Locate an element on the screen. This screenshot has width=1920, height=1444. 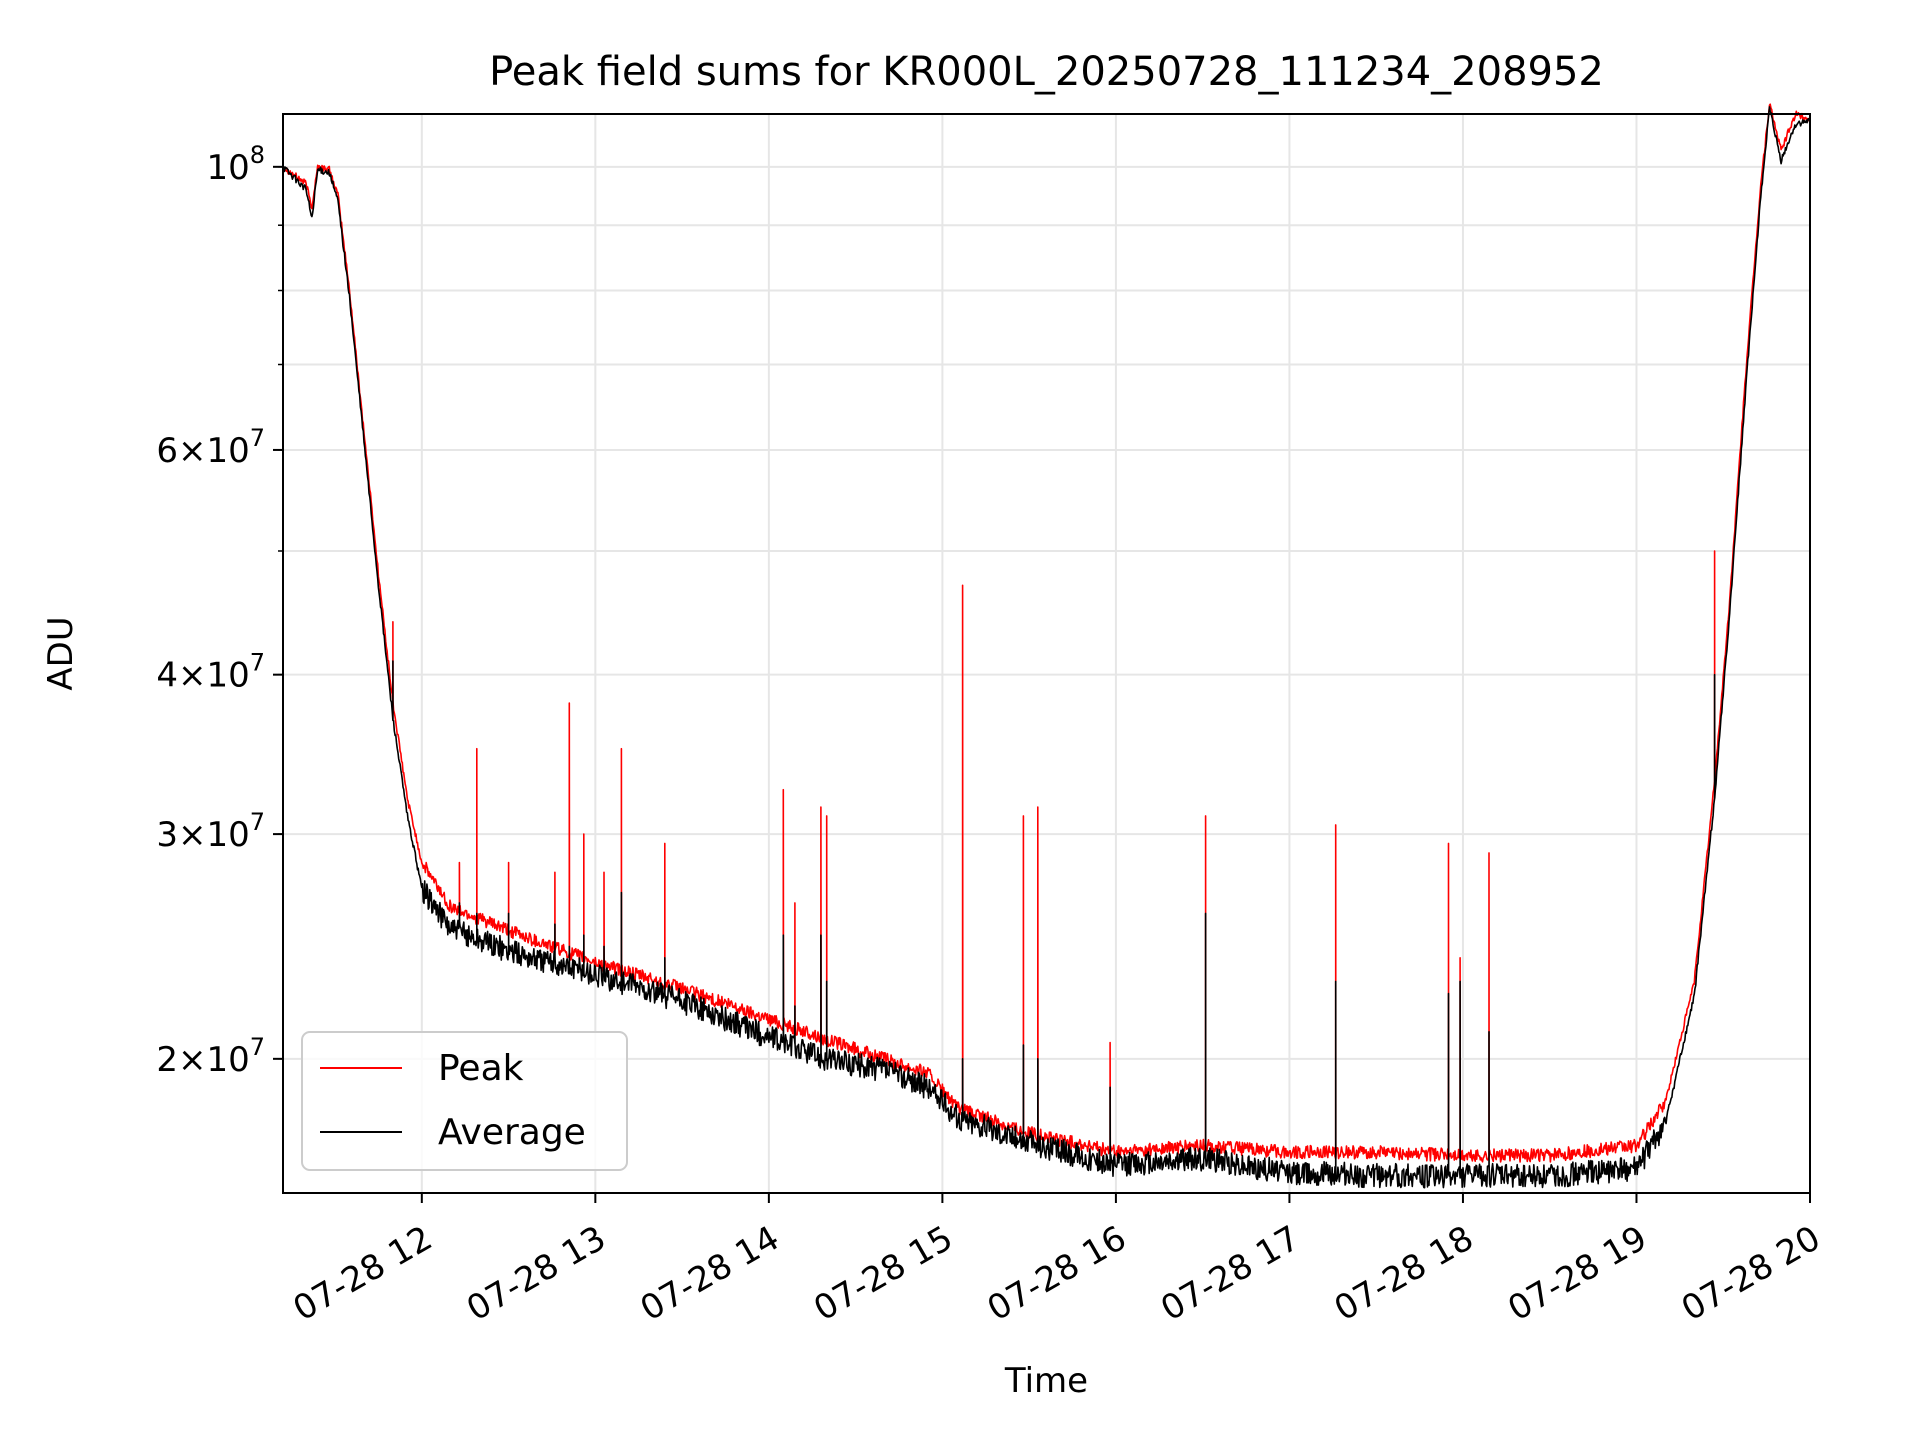
y-tick-label: 108 is located at coordinates (235, 164).